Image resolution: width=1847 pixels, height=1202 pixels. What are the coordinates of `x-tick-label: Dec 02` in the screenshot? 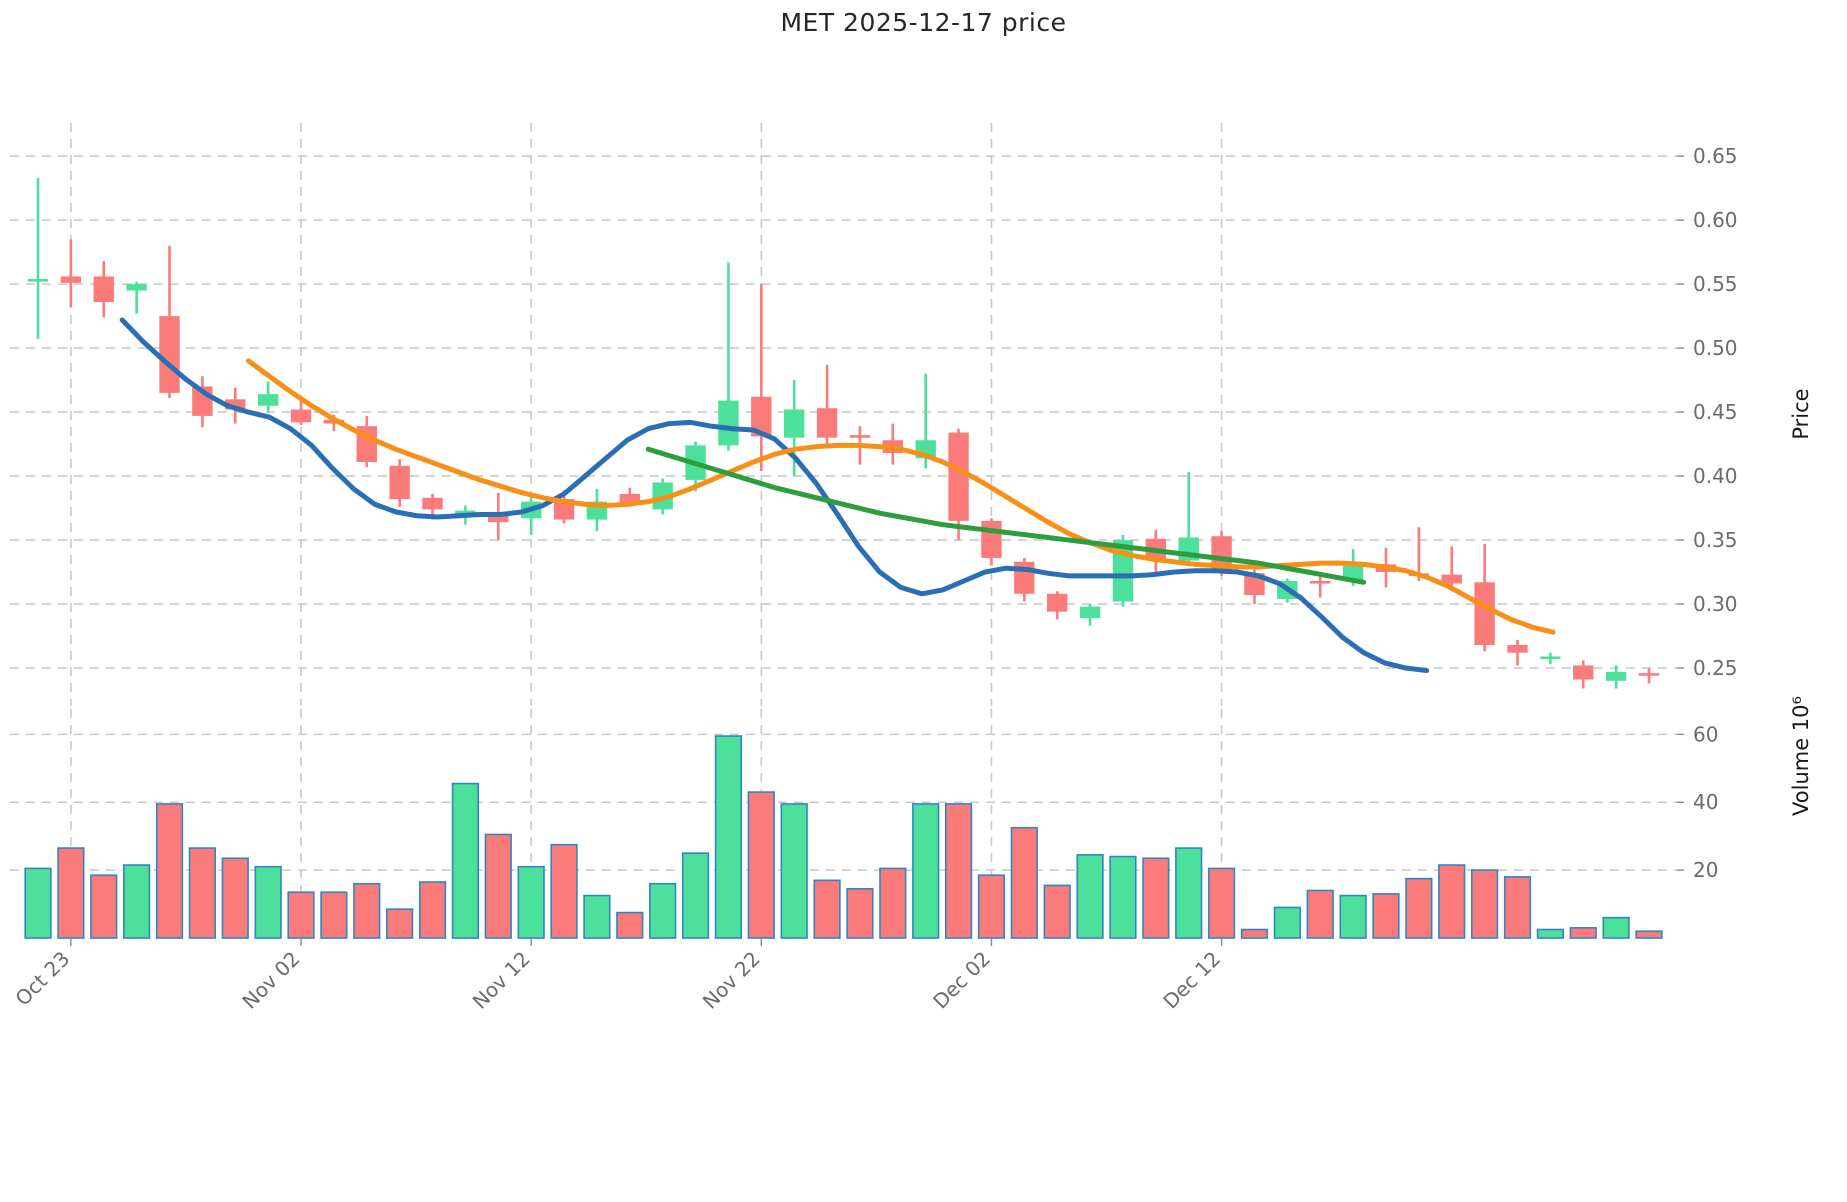 It's located at (961, 980).